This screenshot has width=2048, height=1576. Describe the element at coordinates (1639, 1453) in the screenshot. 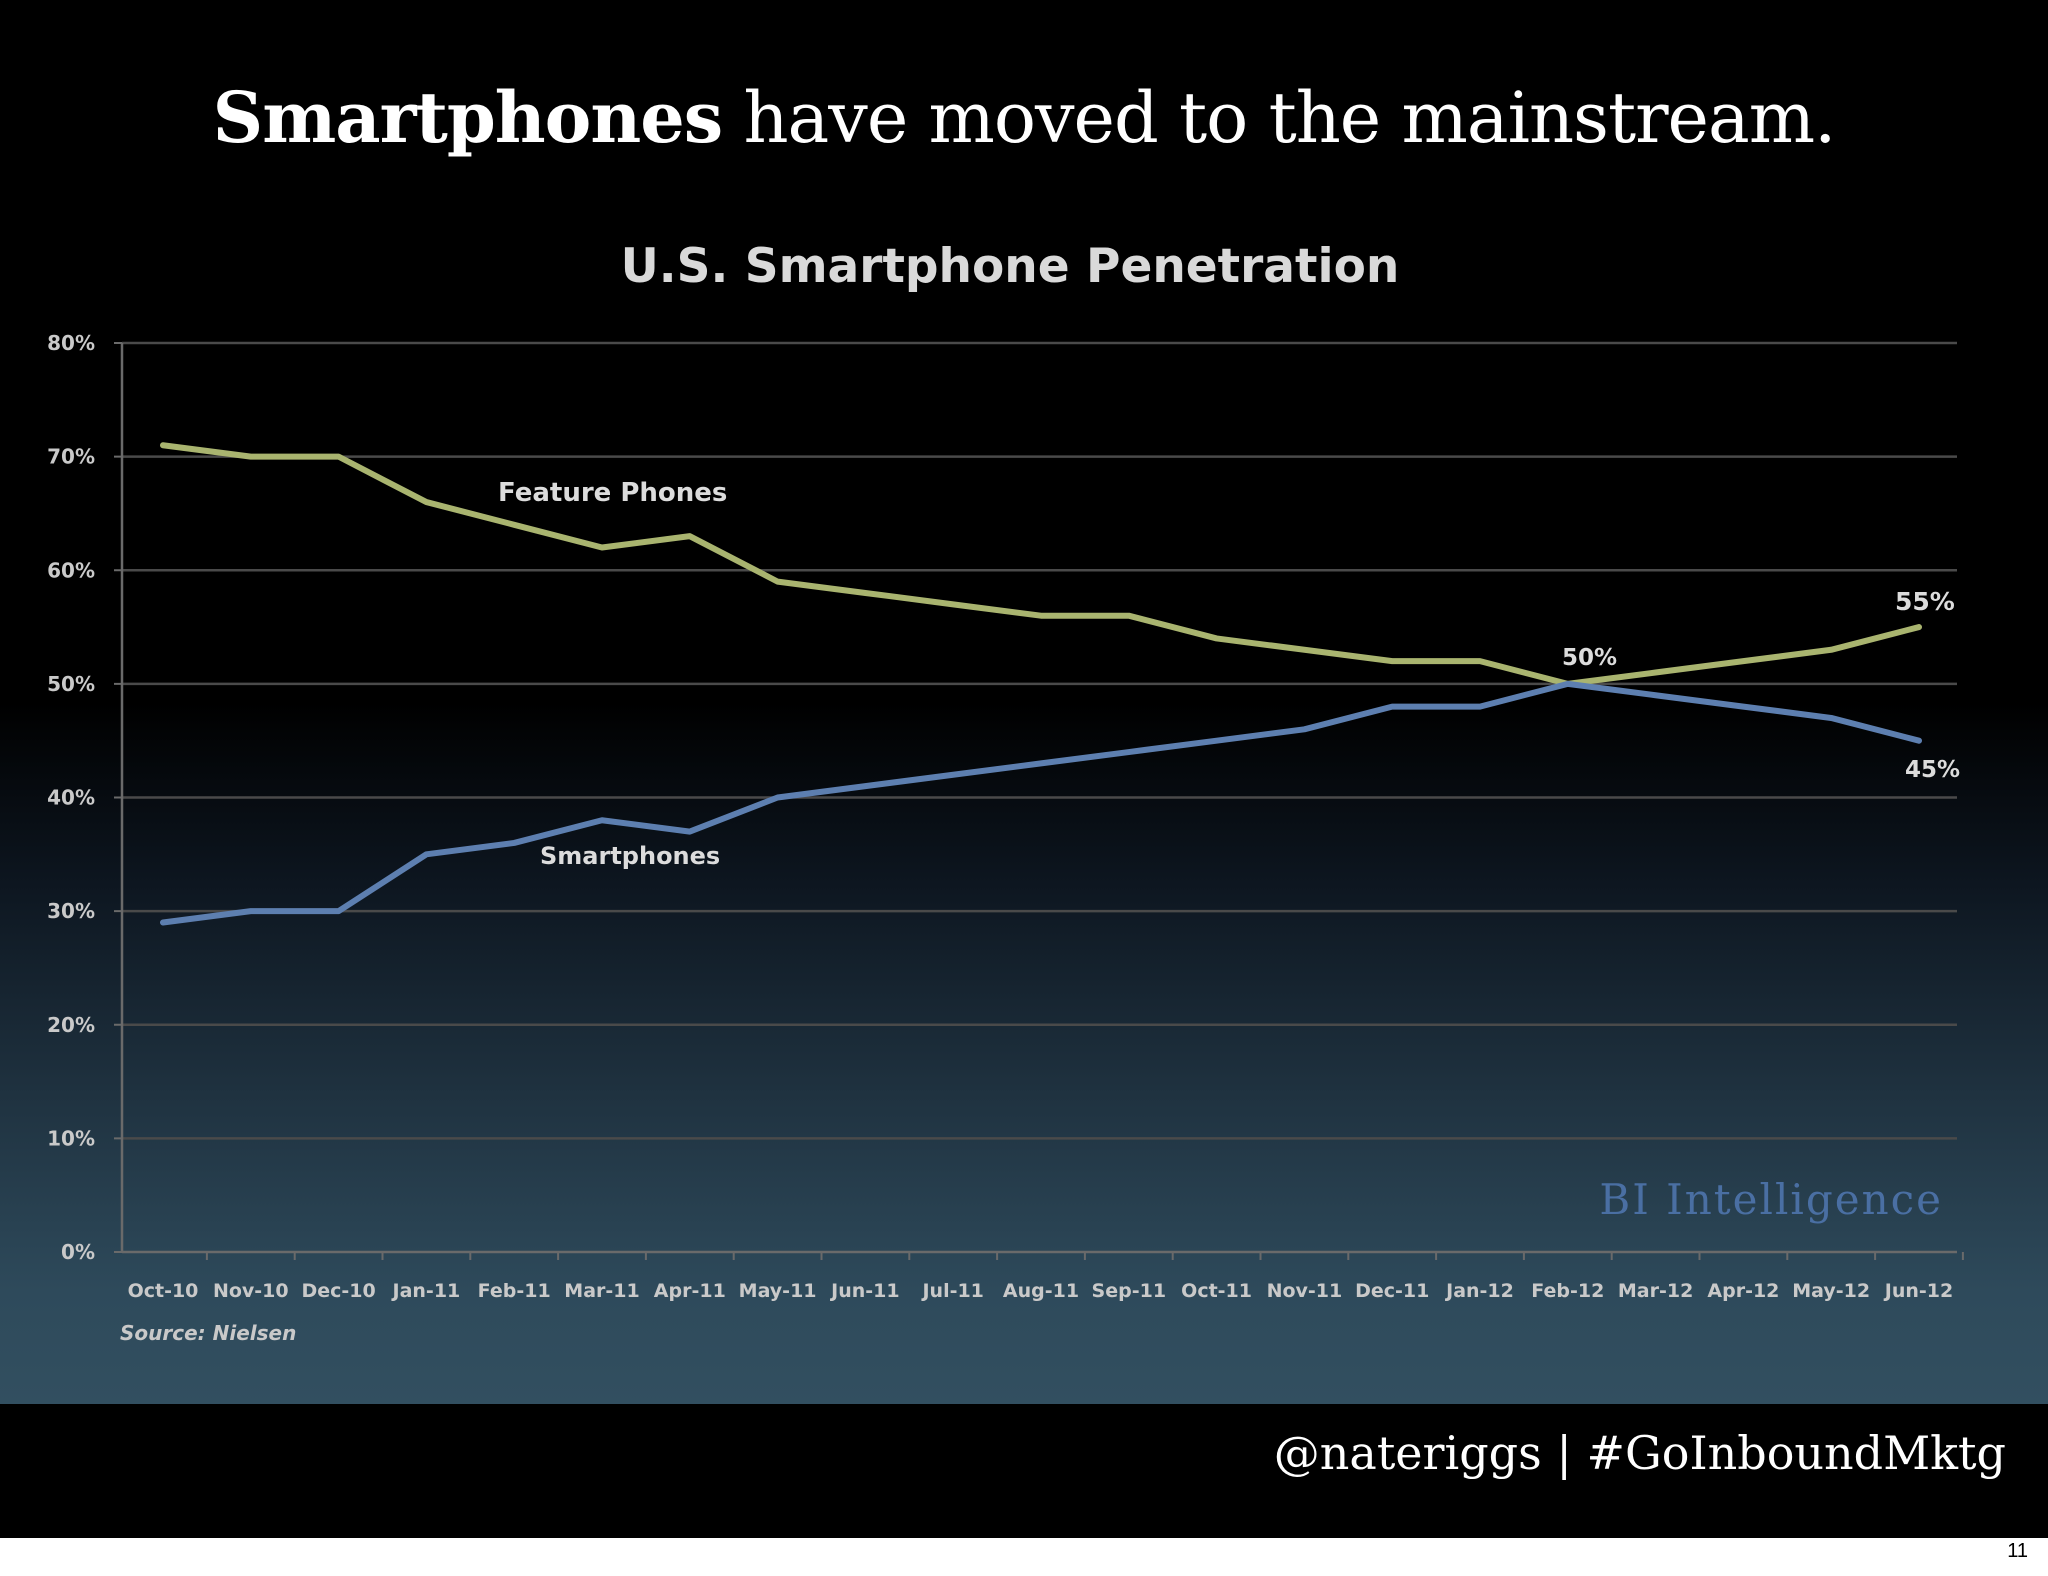

I see `footer-handle-hashtag: @nateriggs | #GoInboundMktg` at that location.